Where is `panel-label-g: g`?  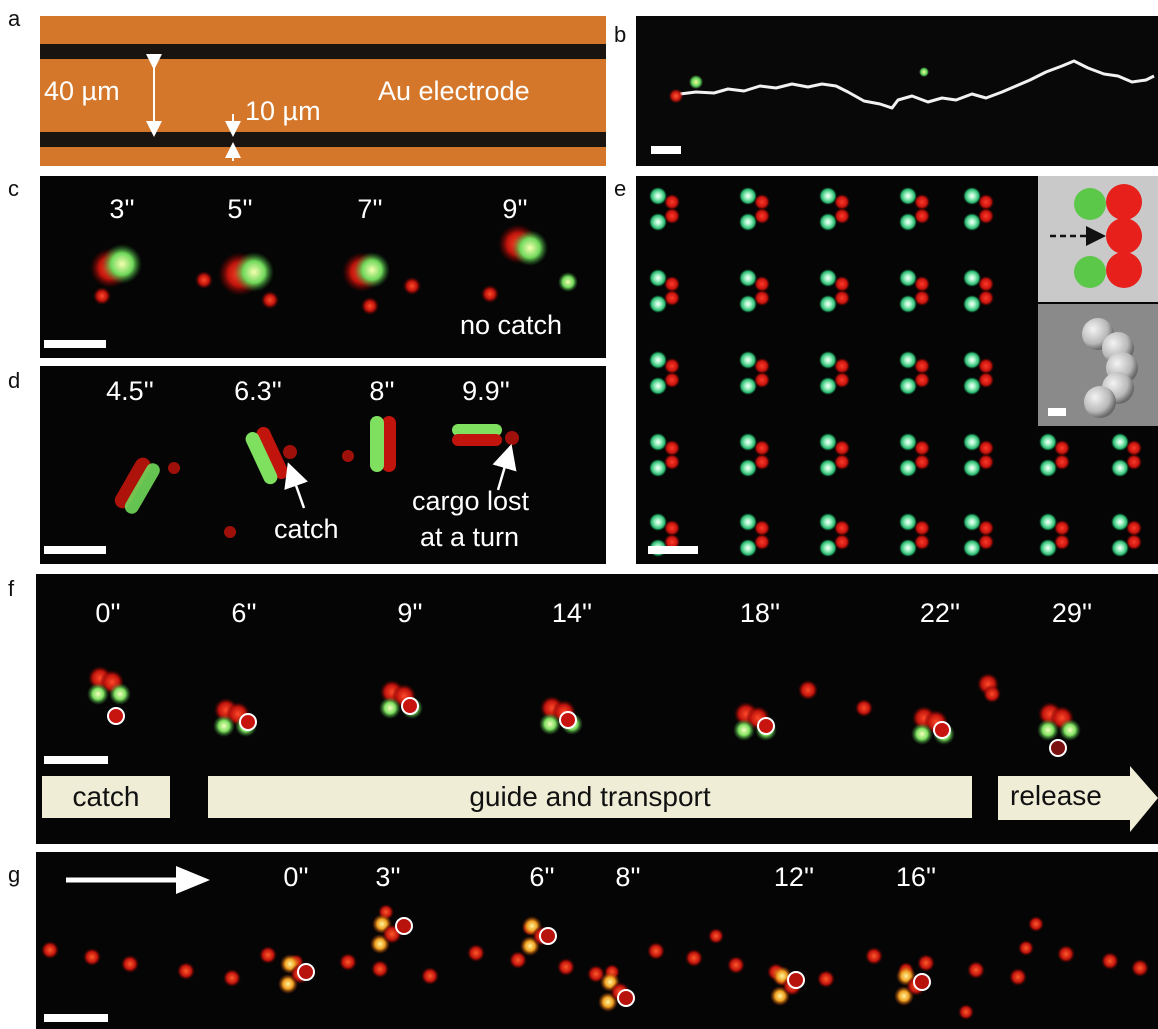 panel-label-g: g is located at coordinates (14, 874).